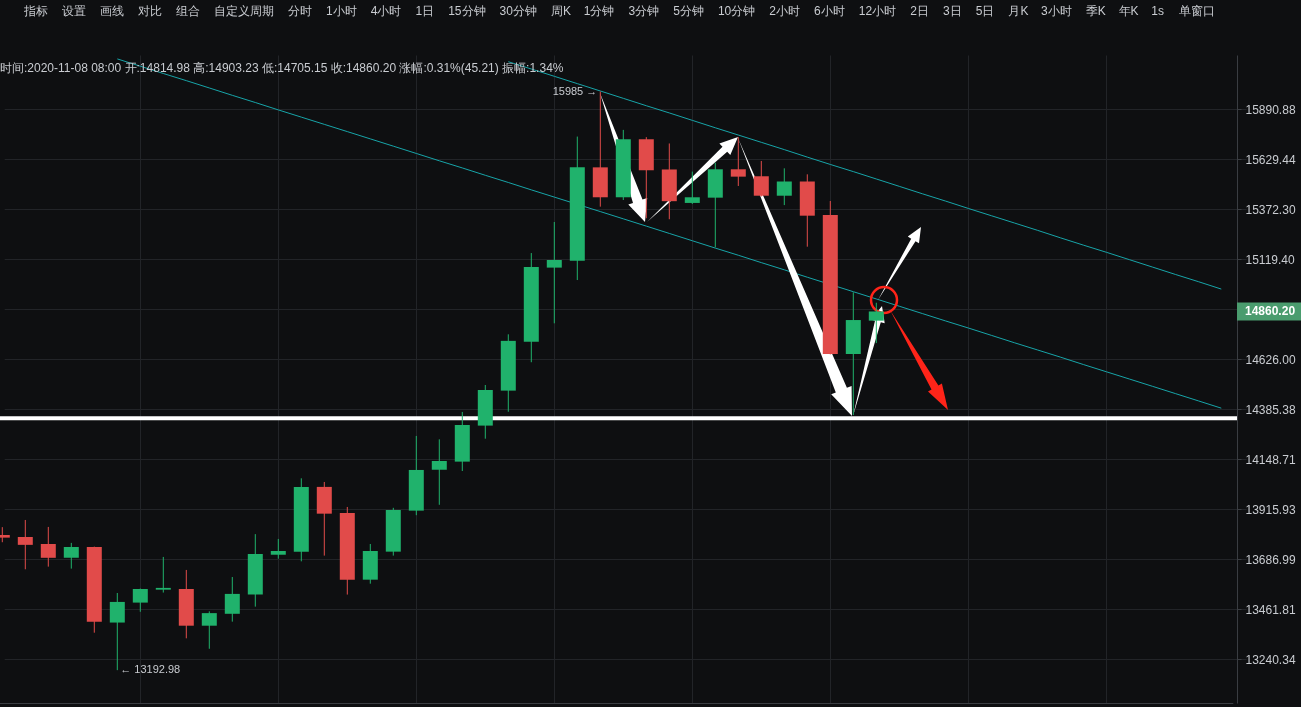 Image resolution: width=1301 pixels, height=707 pixels. What do you see at coordinates (599, 11) in the screenshot?
I see `text: 1分钟` at bounding box center [599, 11].